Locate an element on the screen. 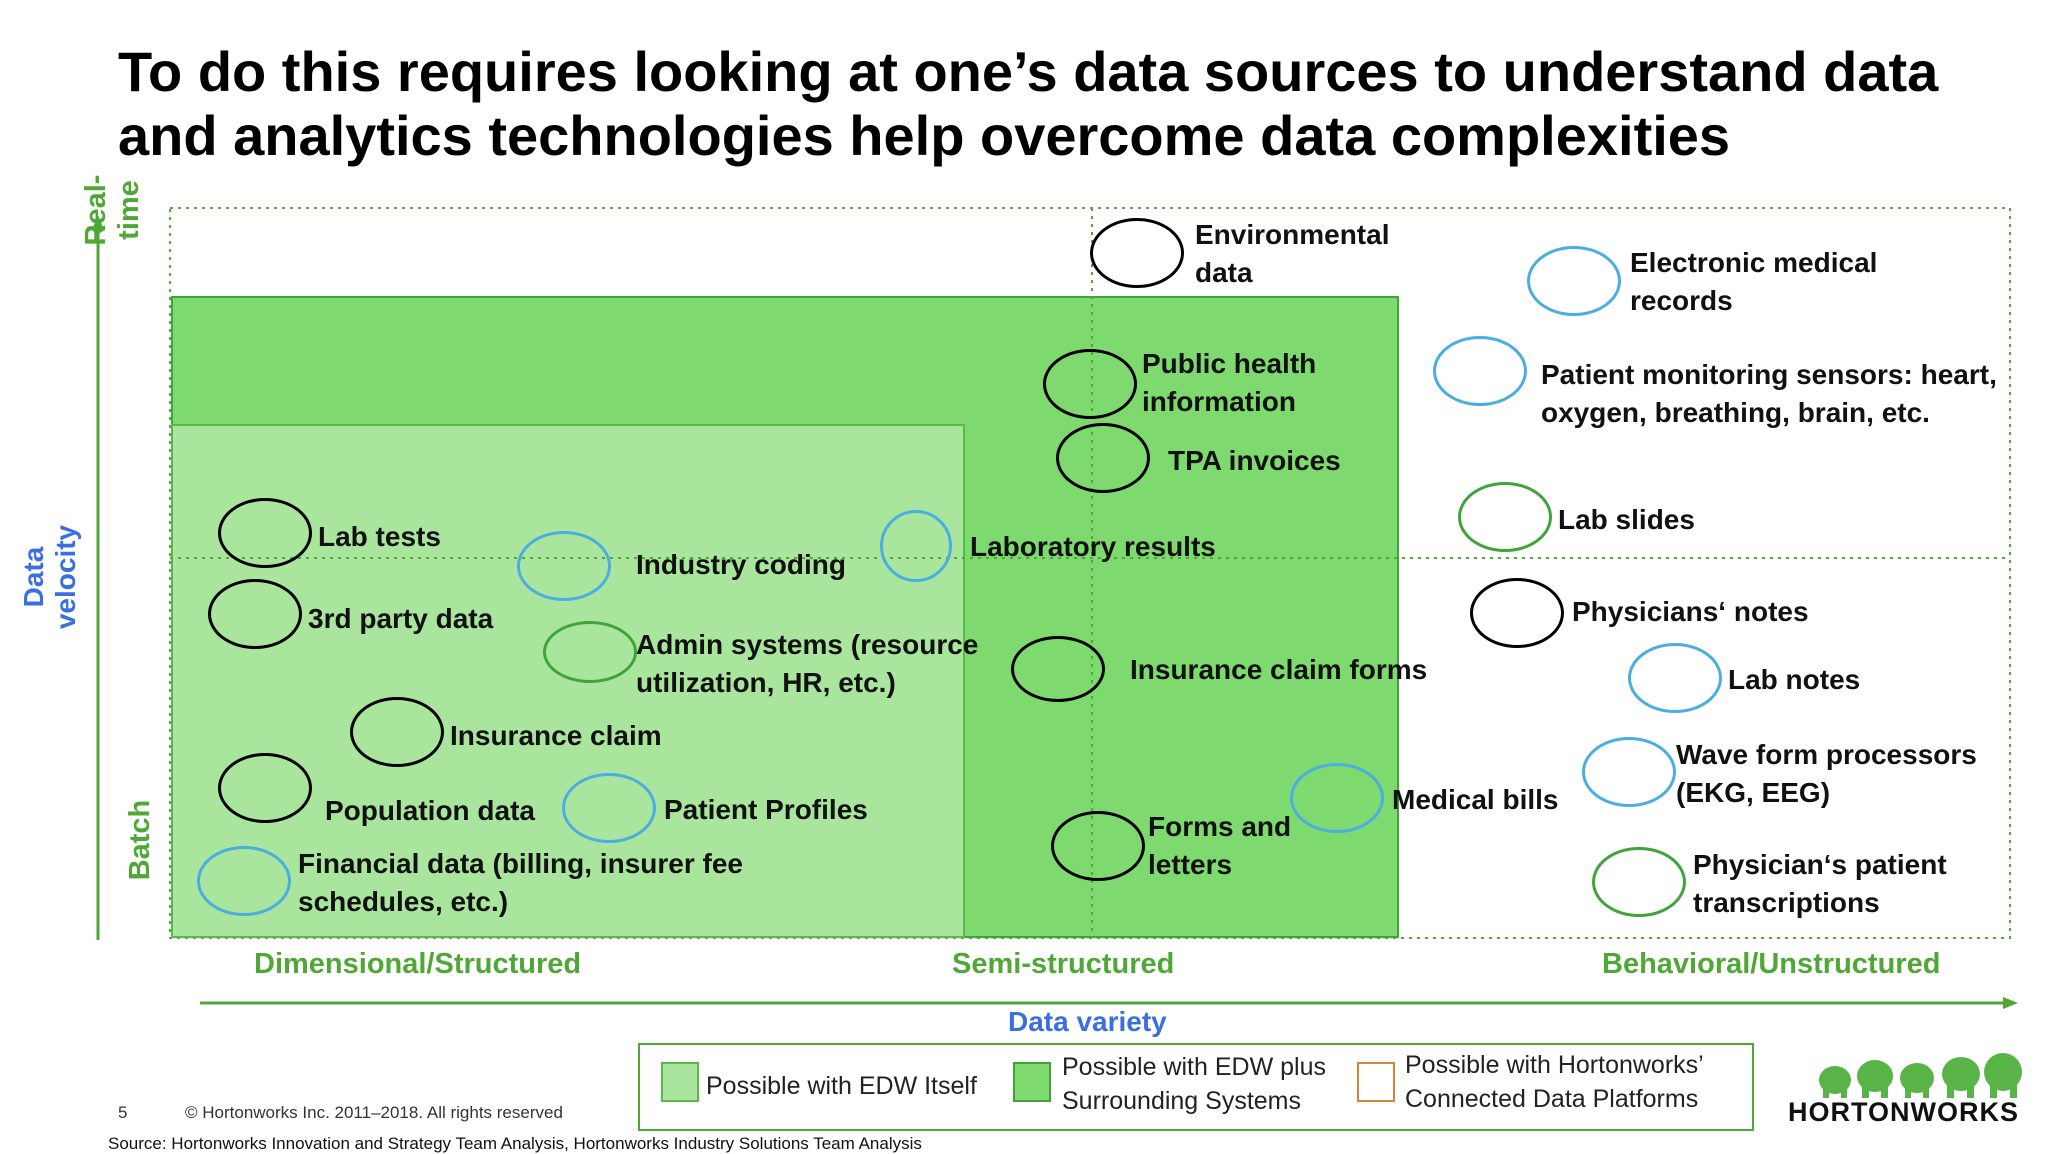 The height and width of the screenshot is (1154, 2048). public-health-circle is located at coordinates (1090, 384).